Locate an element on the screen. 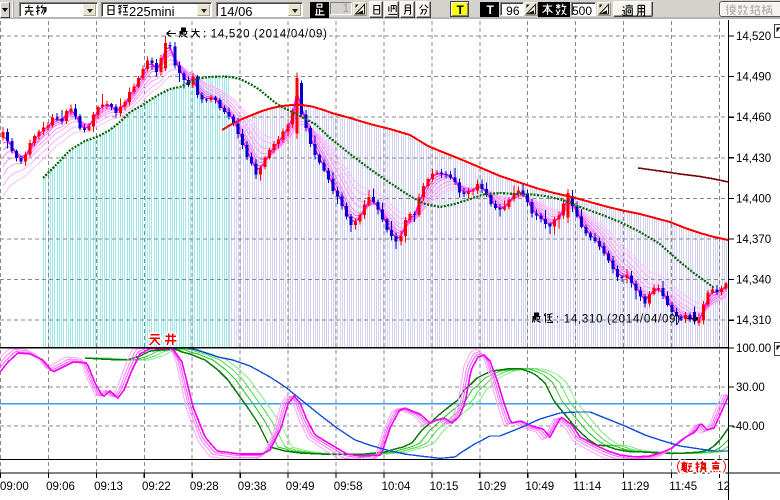  svg-text: 09:28 is located at coordinates (204, 487).